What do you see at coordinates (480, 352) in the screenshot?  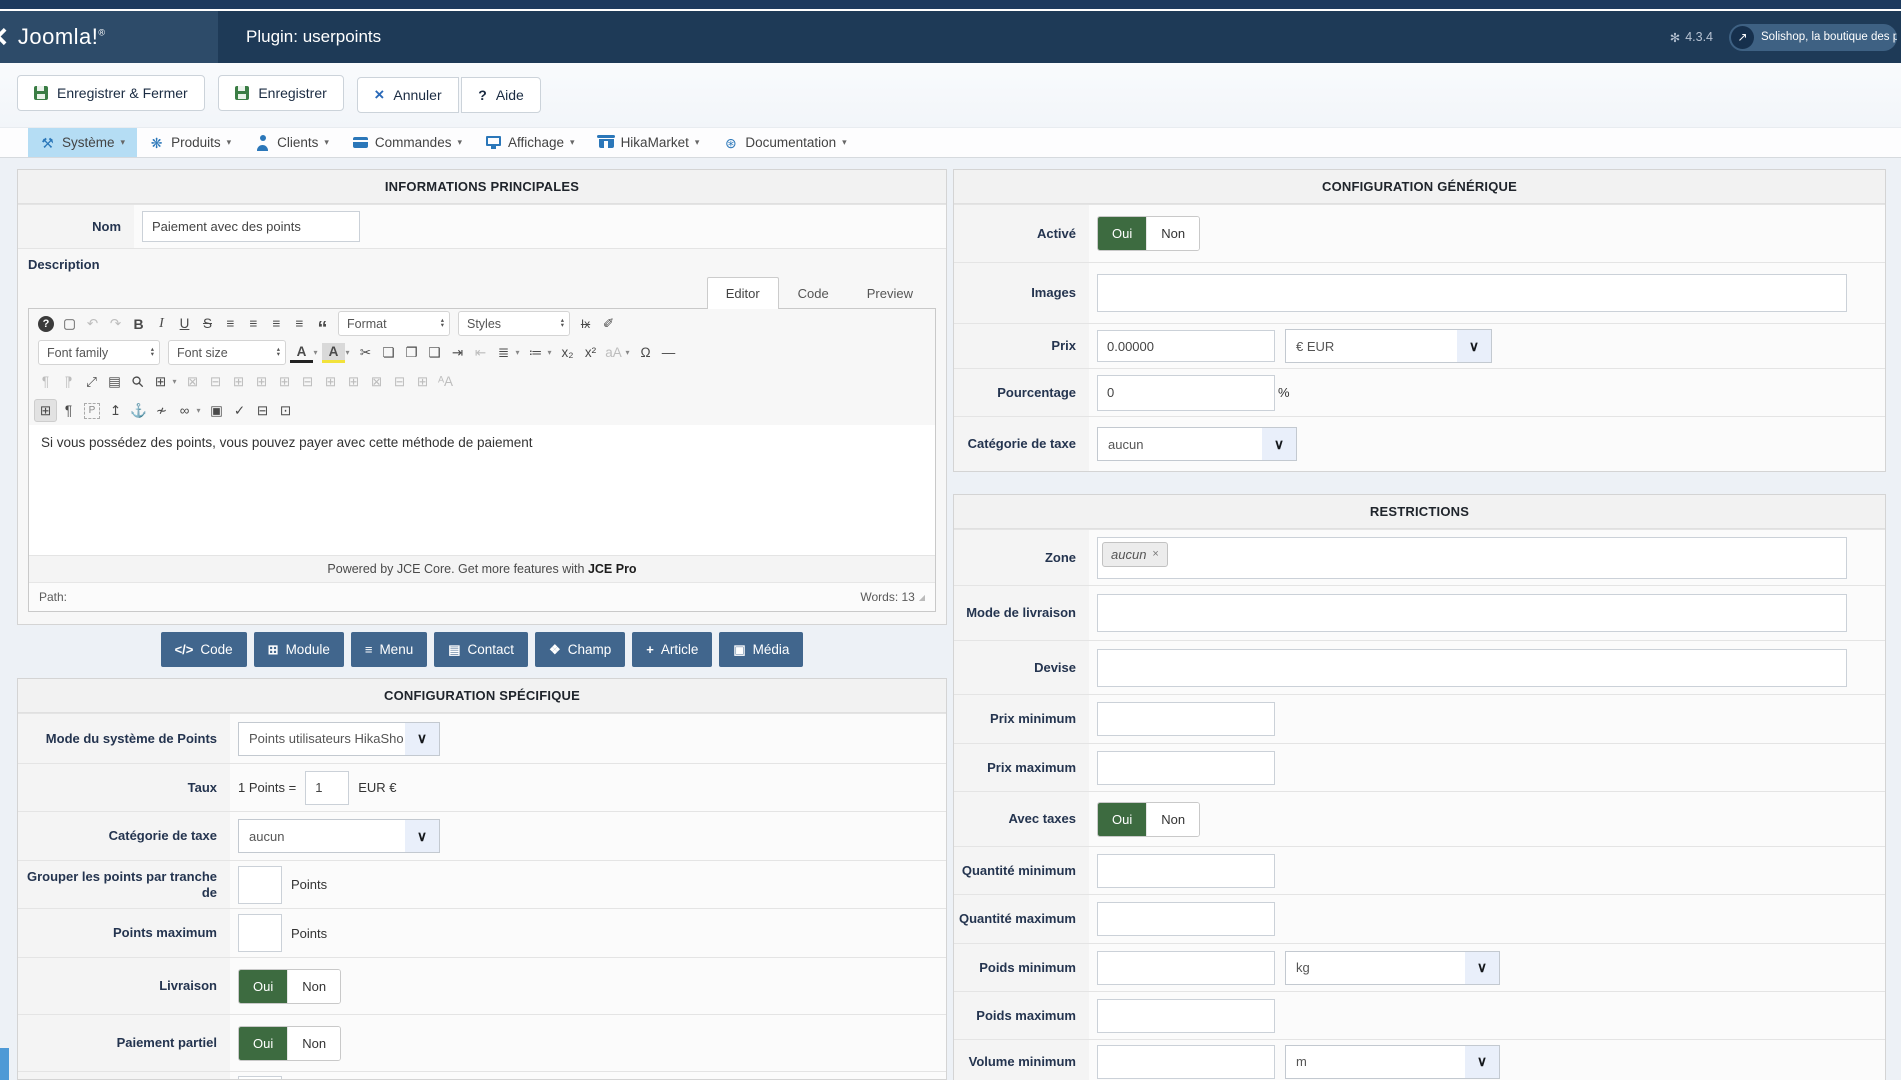 I see `outdent-icon: ⇤` at bounding box center [480, 352].